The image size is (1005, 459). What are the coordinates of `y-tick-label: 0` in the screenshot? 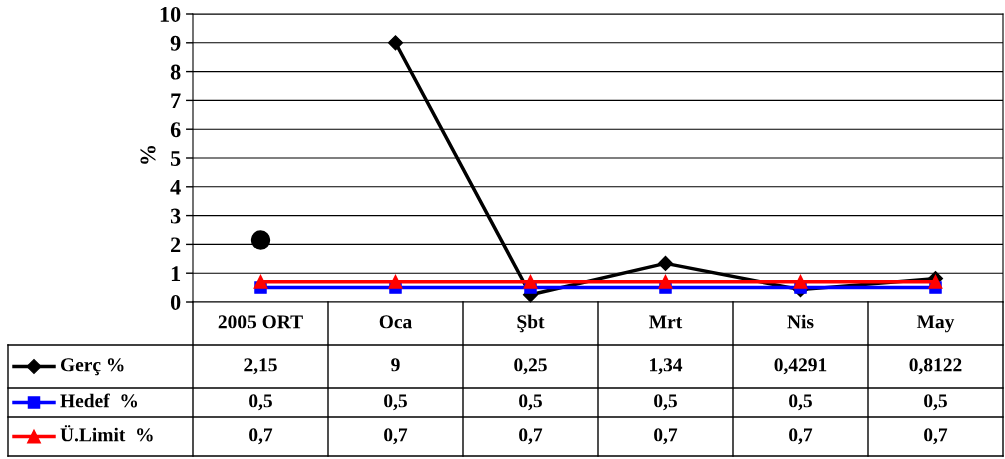 It's located at (175, 302).